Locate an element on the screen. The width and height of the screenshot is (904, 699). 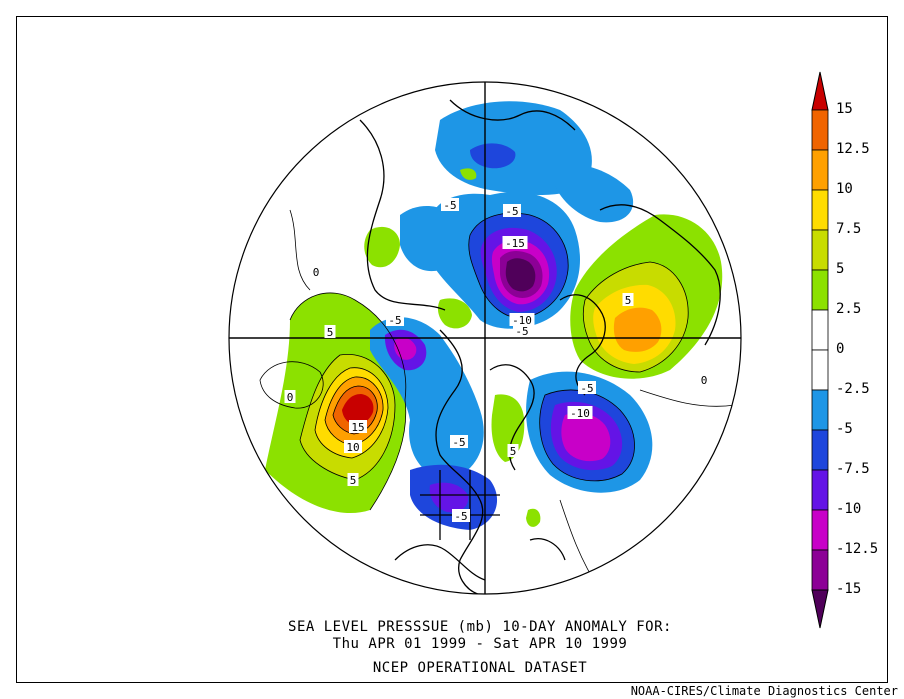
colorbar-tick-label: 7.5 is located at coordinates (849, 229).